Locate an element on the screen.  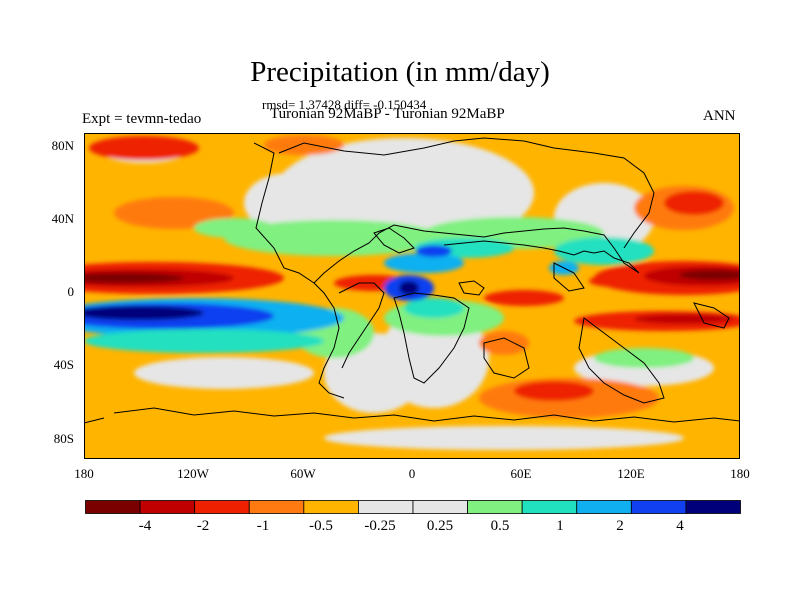
colorbar-label: 2 is located at coordinates (620, 526).